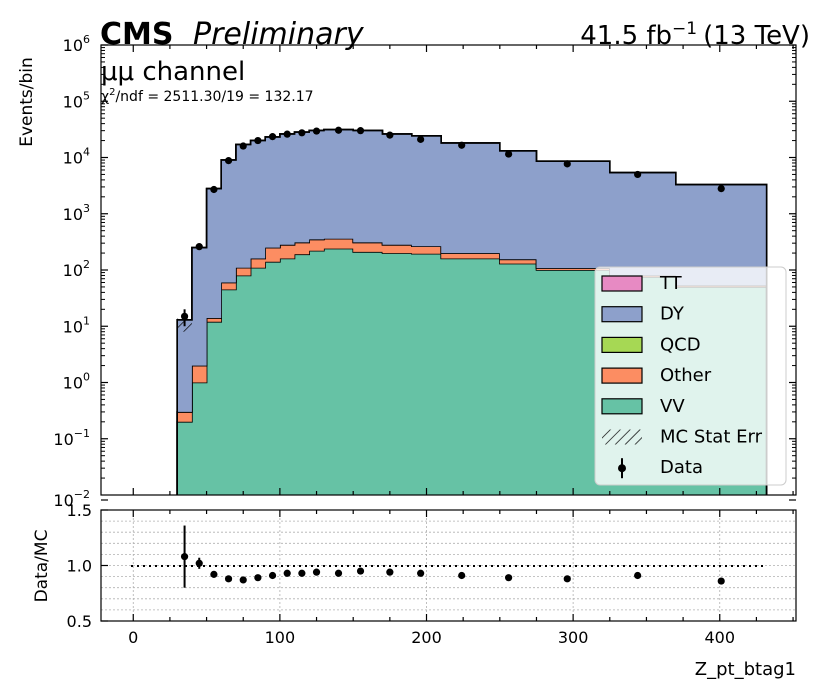 The image size is (826, 694). What do you see at coordinates (686, 375) in the screenshot?
I see `legend-label-other: Other` at bounding box center [686, 375].